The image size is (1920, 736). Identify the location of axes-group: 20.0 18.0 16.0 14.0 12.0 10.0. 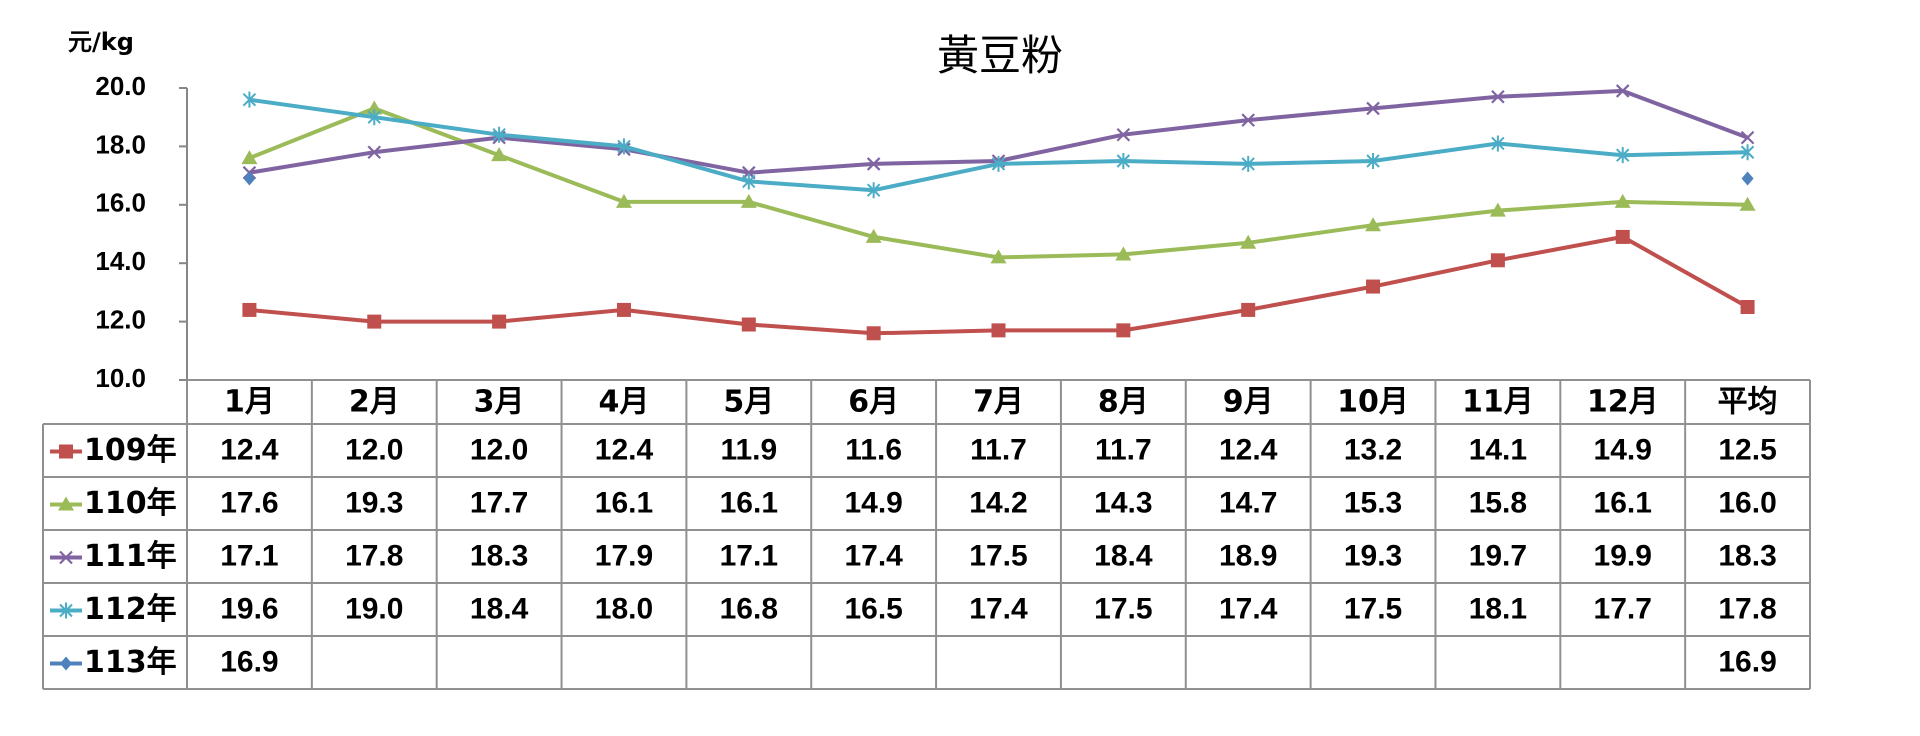
(141, 232).